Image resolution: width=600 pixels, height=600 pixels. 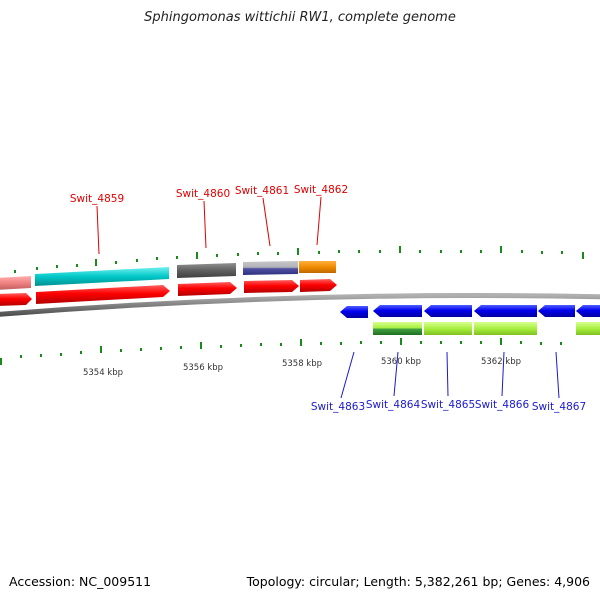 I want to click on forward-cds-track, so click(x=168, y=292).